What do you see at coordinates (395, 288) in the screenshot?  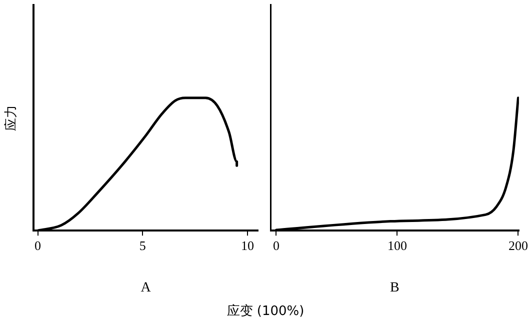 I see `x-axis-title: B` at bounding box center [395, 288].